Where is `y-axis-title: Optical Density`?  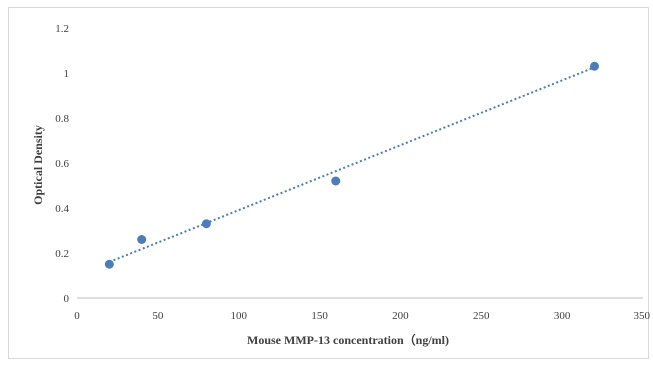
y-axis-title: Optical Density is located at coordinates (38, 165).